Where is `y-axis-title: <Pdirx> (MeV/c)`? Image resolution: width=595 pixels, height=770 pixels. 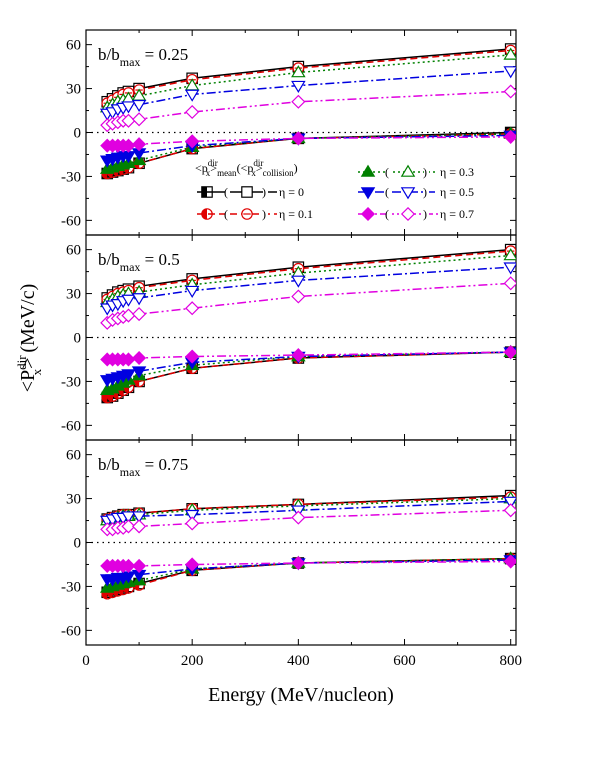 y-axis-title: <Pdirx> (MeV/c) is located at coordinates (29, 338).